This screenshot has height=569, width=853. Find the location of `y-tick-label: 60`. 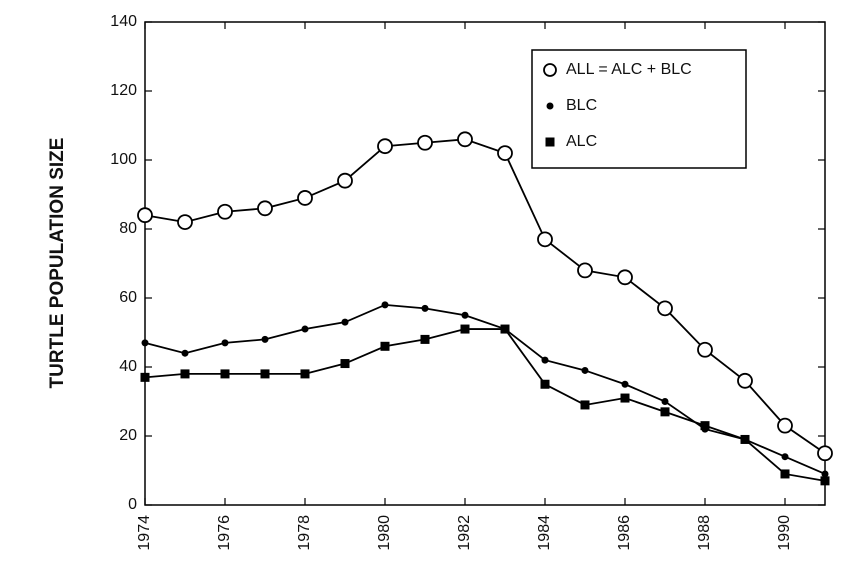

y-tick-label: 60 is located at coordinates (128, 297).